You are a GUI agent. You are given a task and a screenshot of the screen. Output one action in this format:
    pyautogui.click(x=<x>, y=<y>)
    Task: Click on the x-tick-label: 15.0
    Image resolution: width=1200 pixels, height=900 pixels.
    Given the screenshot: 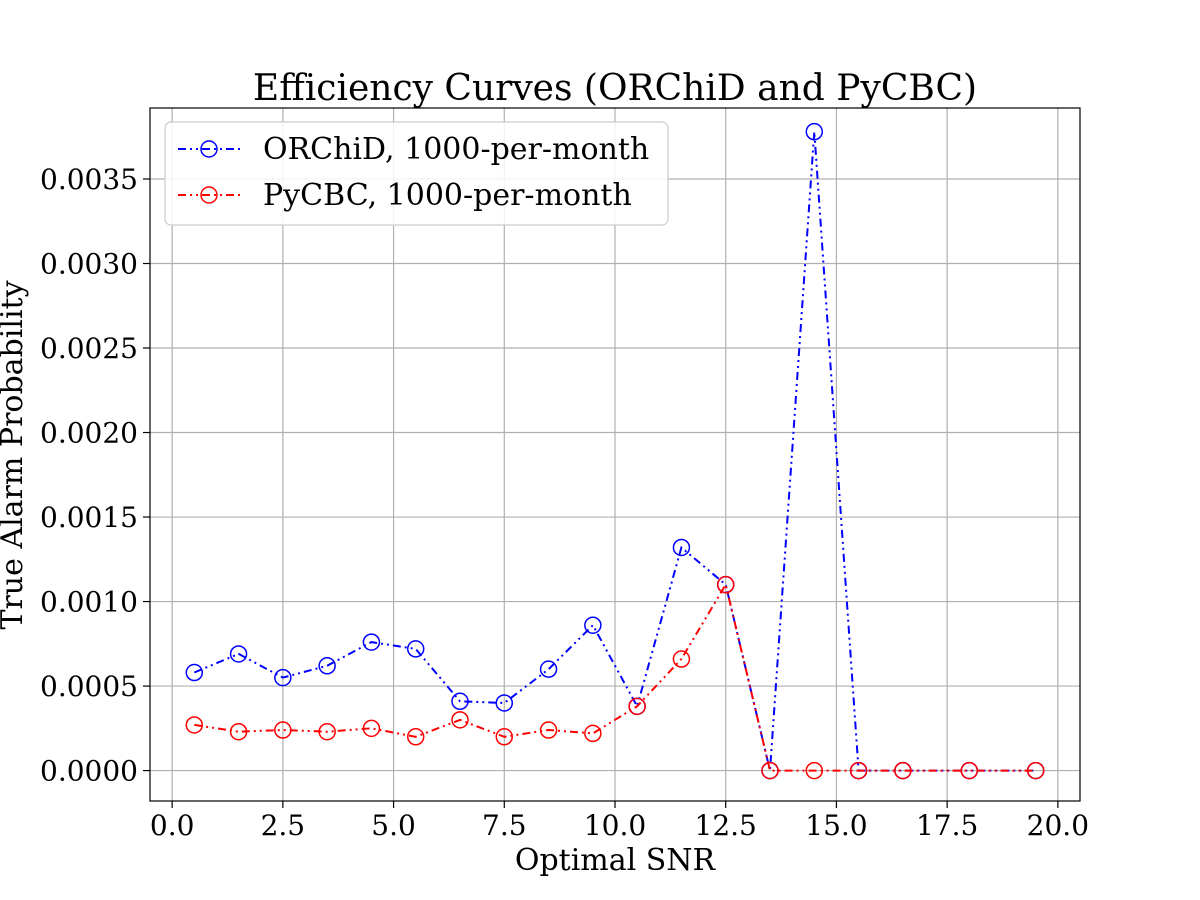 What is the action you would take?
    pyautogui.click(x=836, y=825)
    